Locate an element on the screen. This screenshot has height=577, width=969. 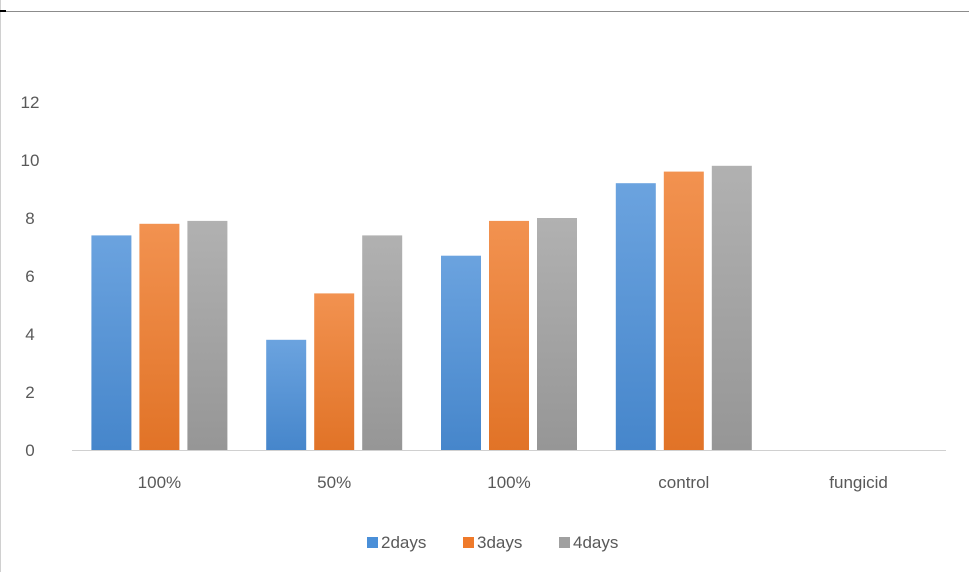
x-category-label: fungicid is located at coordinates (858, 482).